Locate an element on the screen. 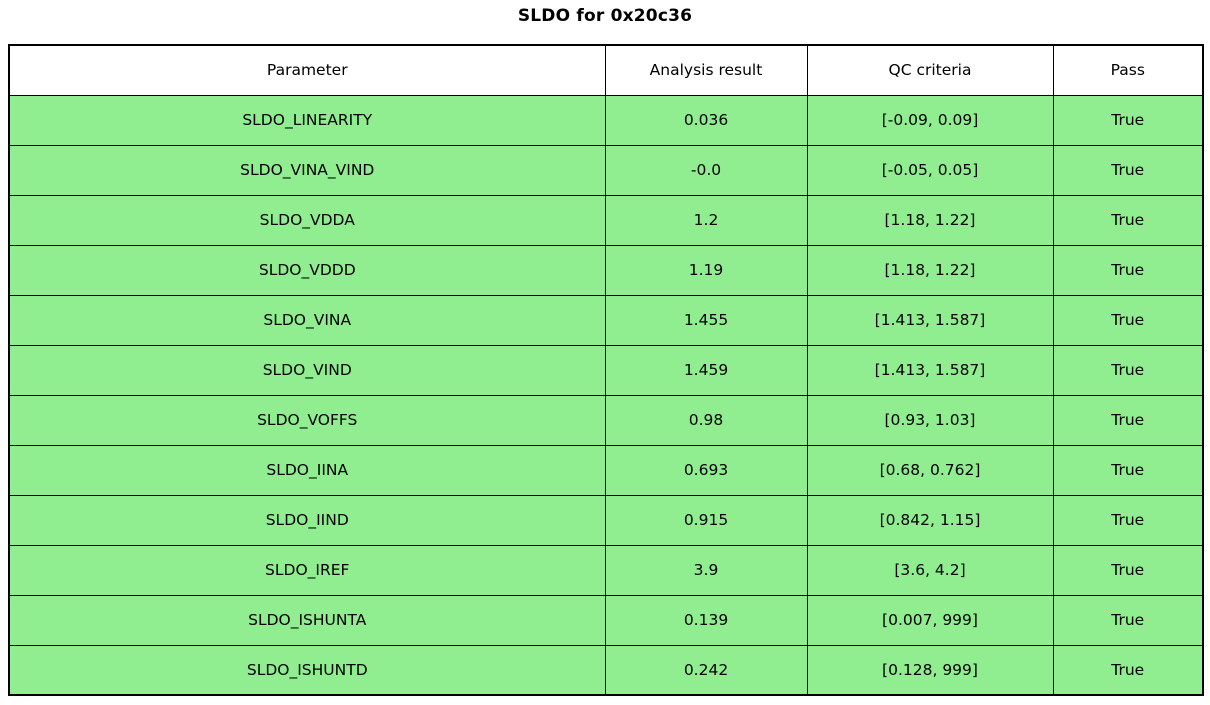 This screenshot has width=1210, height=705. cell-parameter: SLDO_ISHUNTA is located at coordinates (307, 620).